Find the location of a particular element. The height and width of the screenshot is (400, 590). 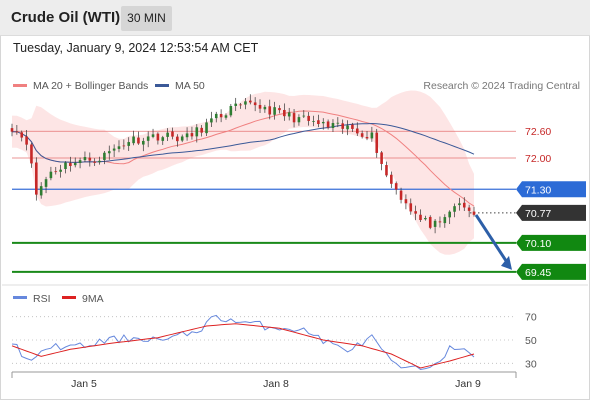

legend-ma20: MA 20 + Bollinger Bands is located at coordinates (80, 86).